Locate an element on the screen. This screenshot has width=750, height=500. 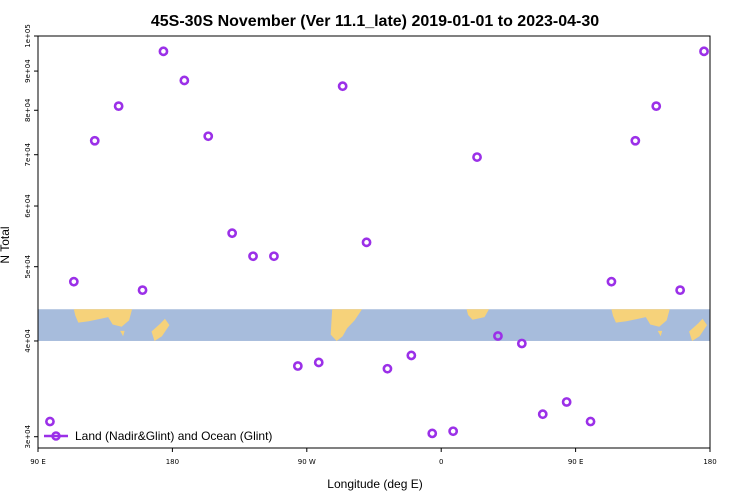
map-new-zealand is located at coordinates (160, 329).